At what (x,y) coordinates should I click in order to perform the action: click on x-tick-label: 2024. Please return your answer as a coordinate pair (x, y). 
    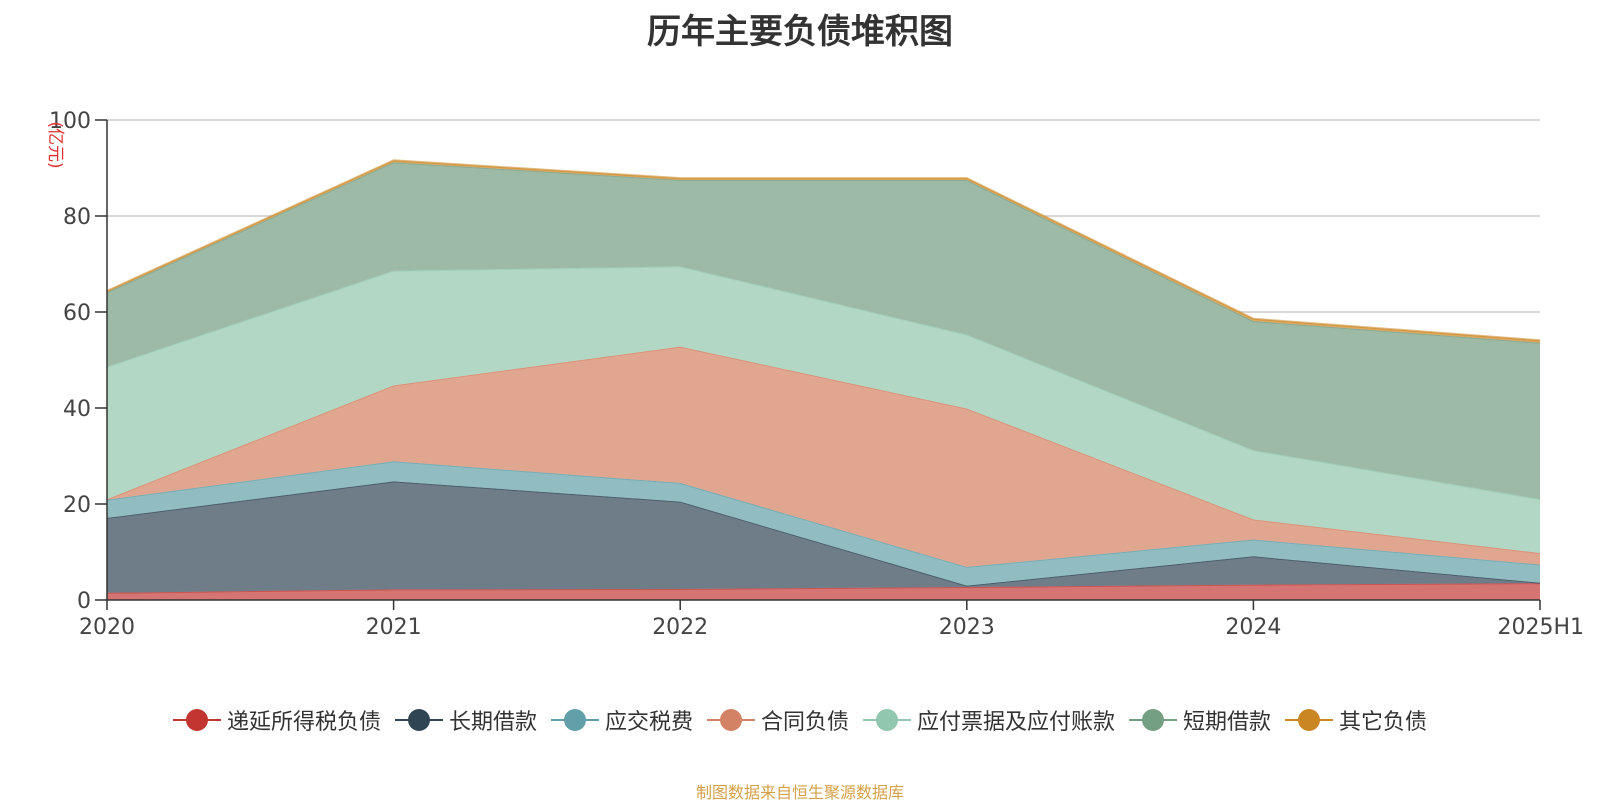
    Looking at the image, I should click on (1253, 627).